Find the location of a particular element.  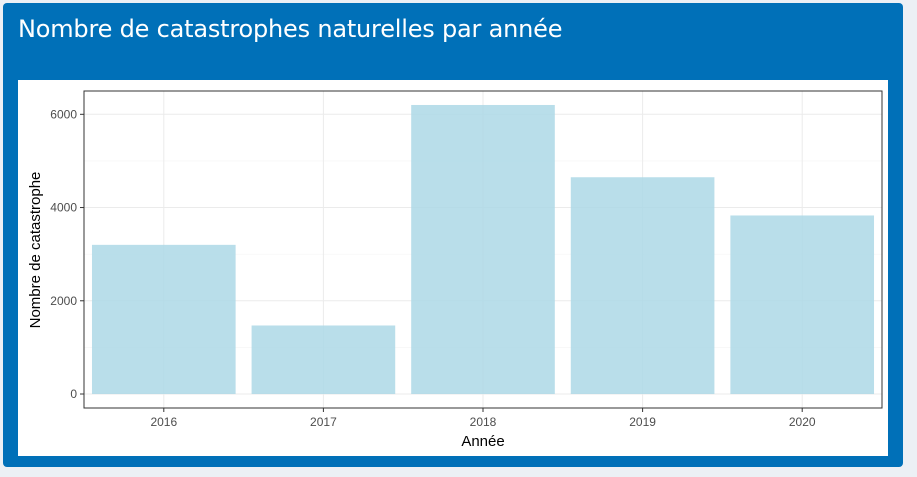

x-tick-label: 2017 is located at coordinates (323, 422).